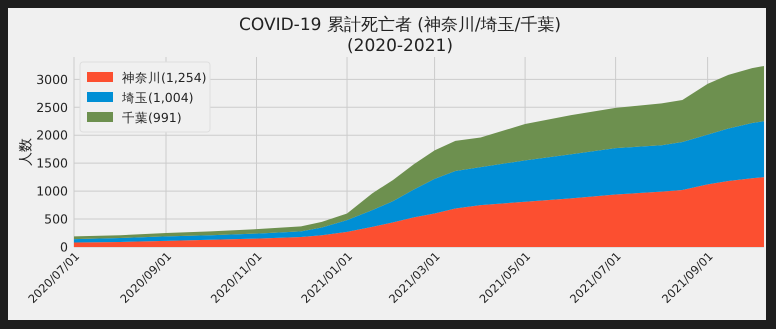  I want to click on legend-label: 千葉(991), so click(152, 117).